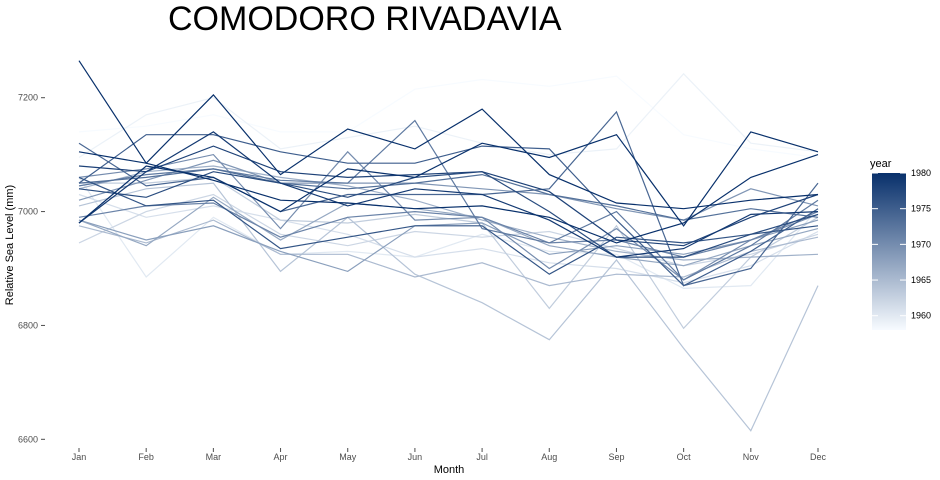 The height and width of the screenshot is (480, 940). Describe the element at coordinates (415, 457) in the screenshot. I see `x-tick-label: Jun` at that location.